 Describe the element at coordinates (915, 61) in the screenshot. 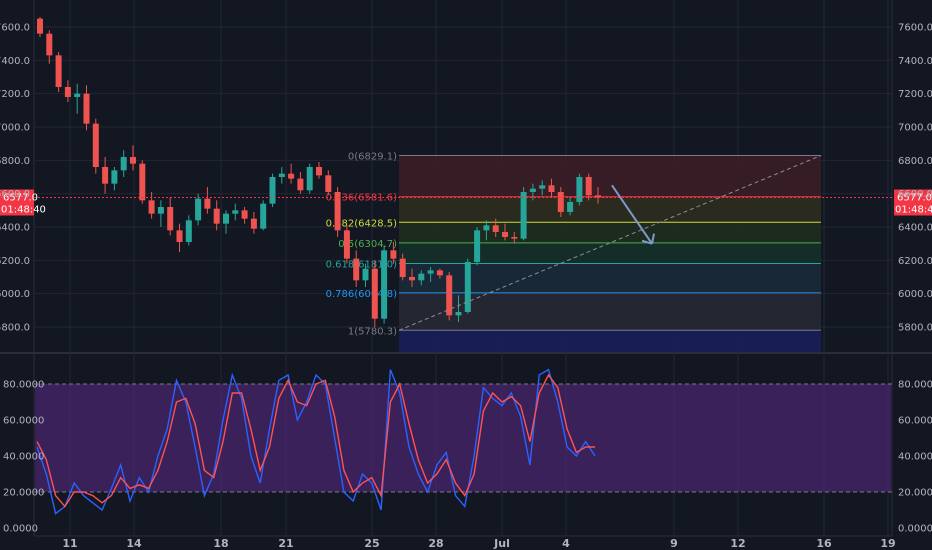

I see `price-tick-right: 7400.0` at that location.